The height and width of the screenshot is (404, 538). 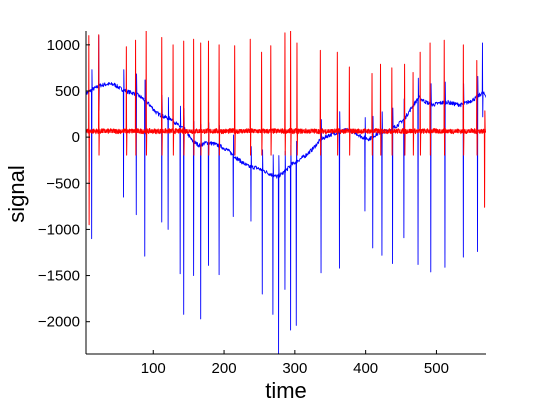 I want to click on y-tick-label: 0, so click(x=76, y=137).